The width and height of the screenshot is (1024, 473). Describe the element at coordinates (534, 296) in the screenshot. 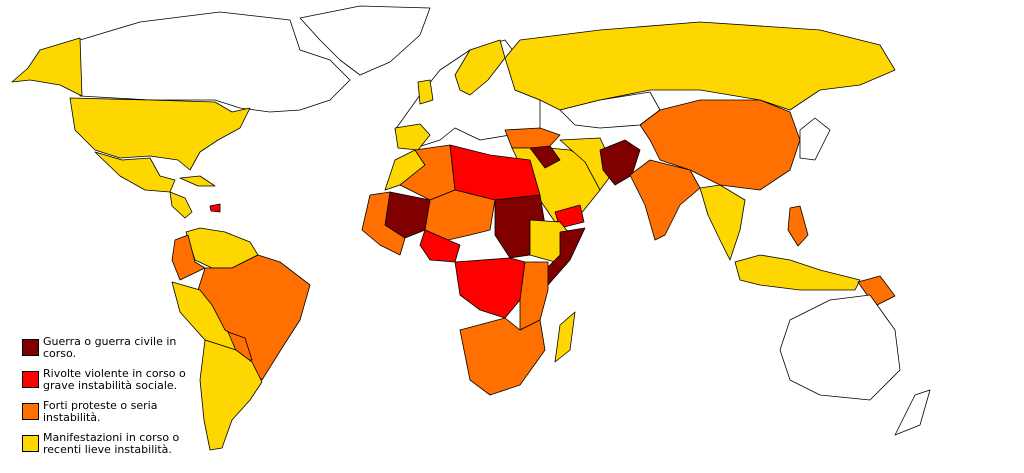

I see `east-africa` at that location.